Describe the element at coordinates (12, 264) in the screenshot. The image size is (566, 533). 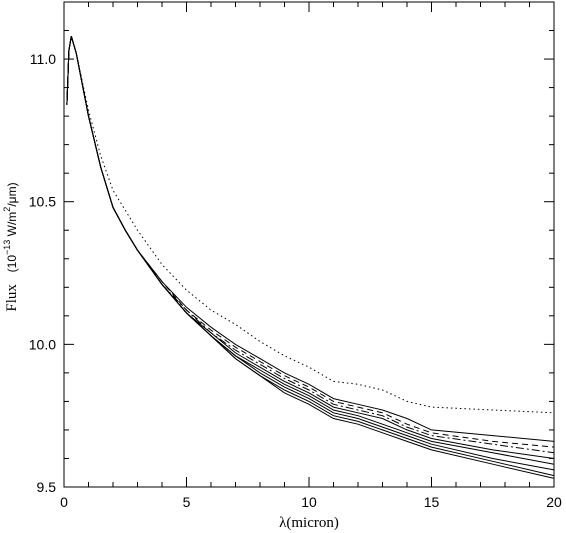
I see `y-axis-units-pre: (10` at that location.